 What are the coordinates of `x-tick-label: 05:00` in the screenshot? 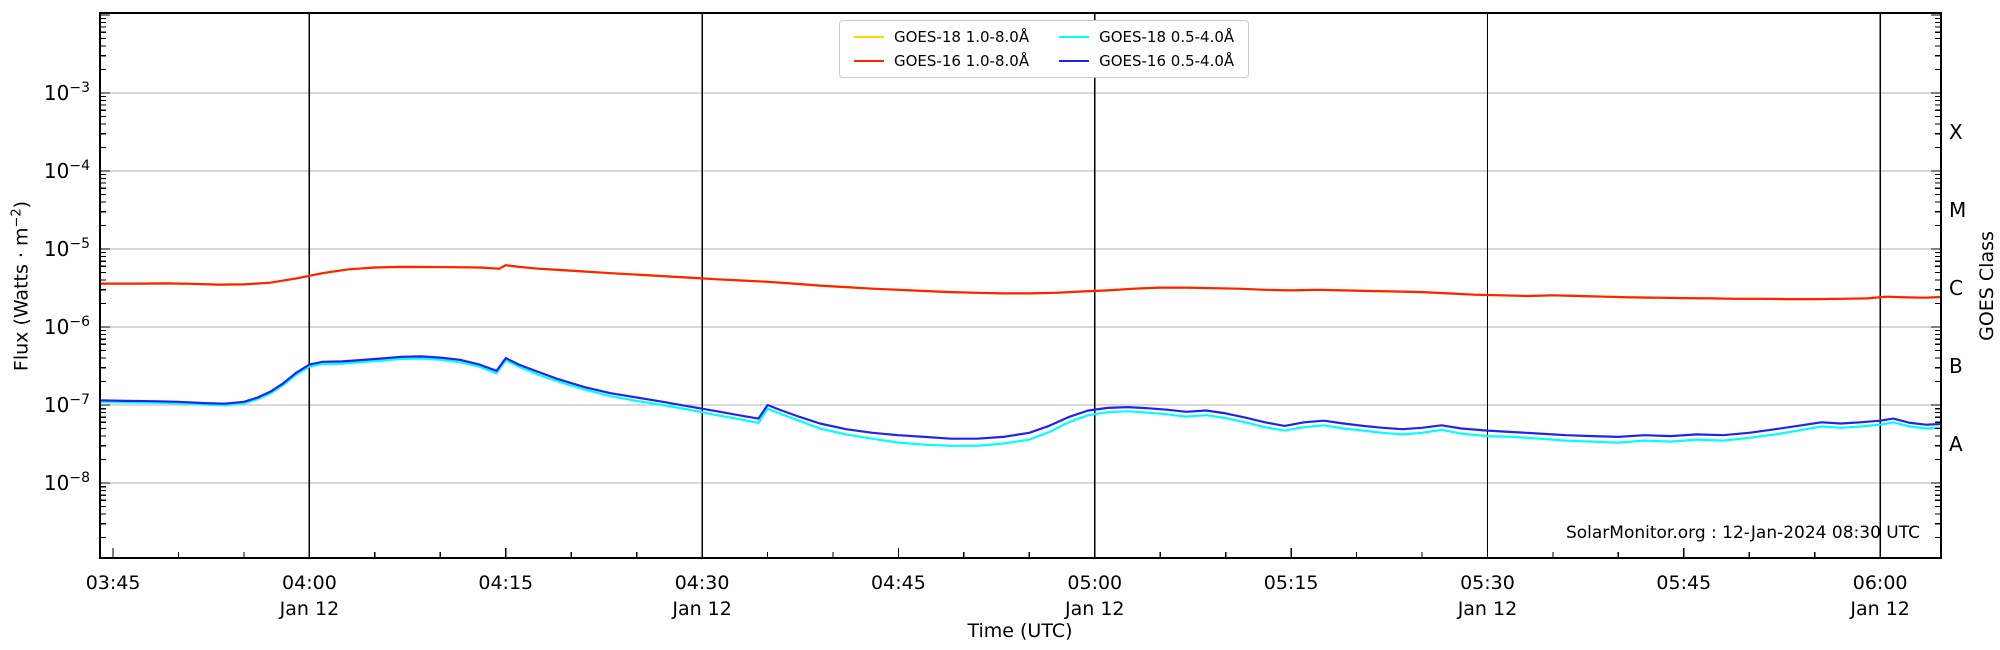 It's located at (1094, 583).